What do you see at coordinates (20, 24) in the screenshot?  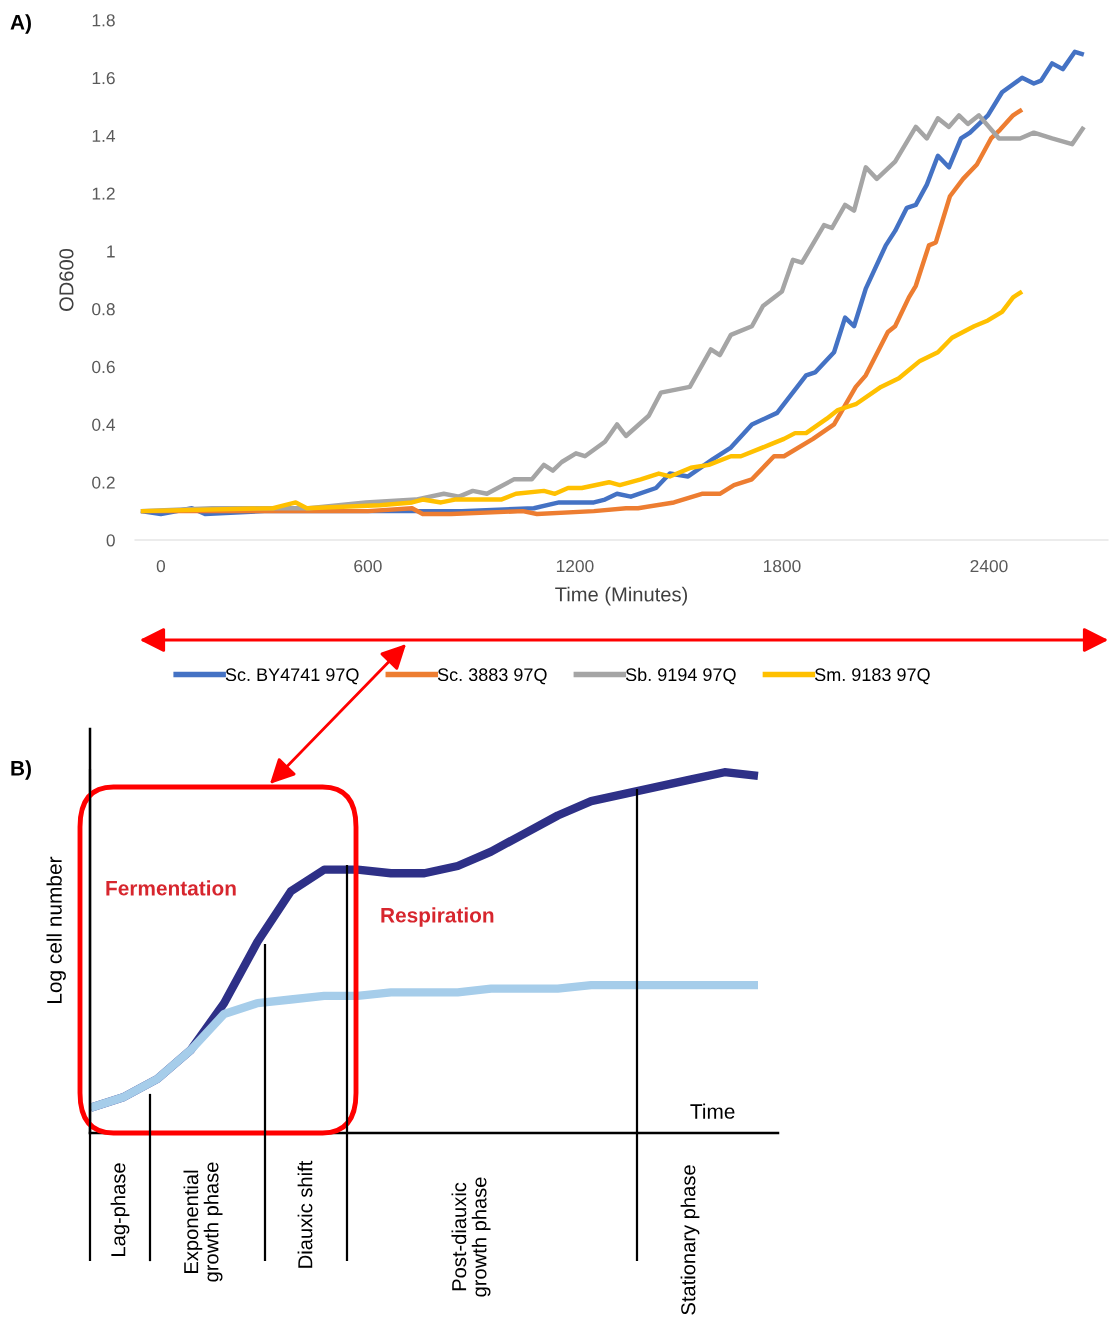 I see `text: A)` at bounding box center [20, 24].